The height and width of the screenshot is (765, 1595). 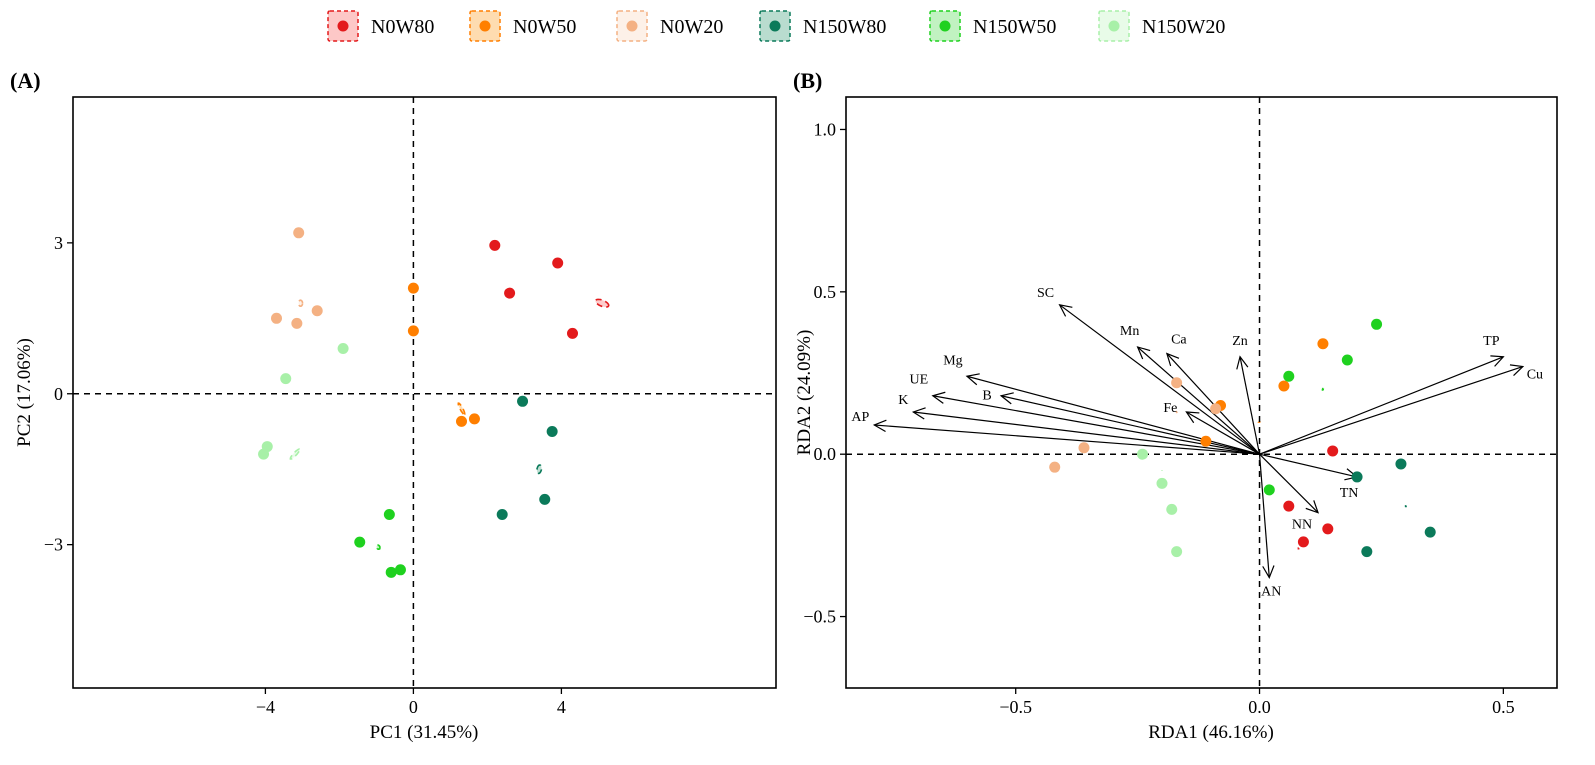 I want to click on y-tick-label: −3, so click(x=53, y=545).